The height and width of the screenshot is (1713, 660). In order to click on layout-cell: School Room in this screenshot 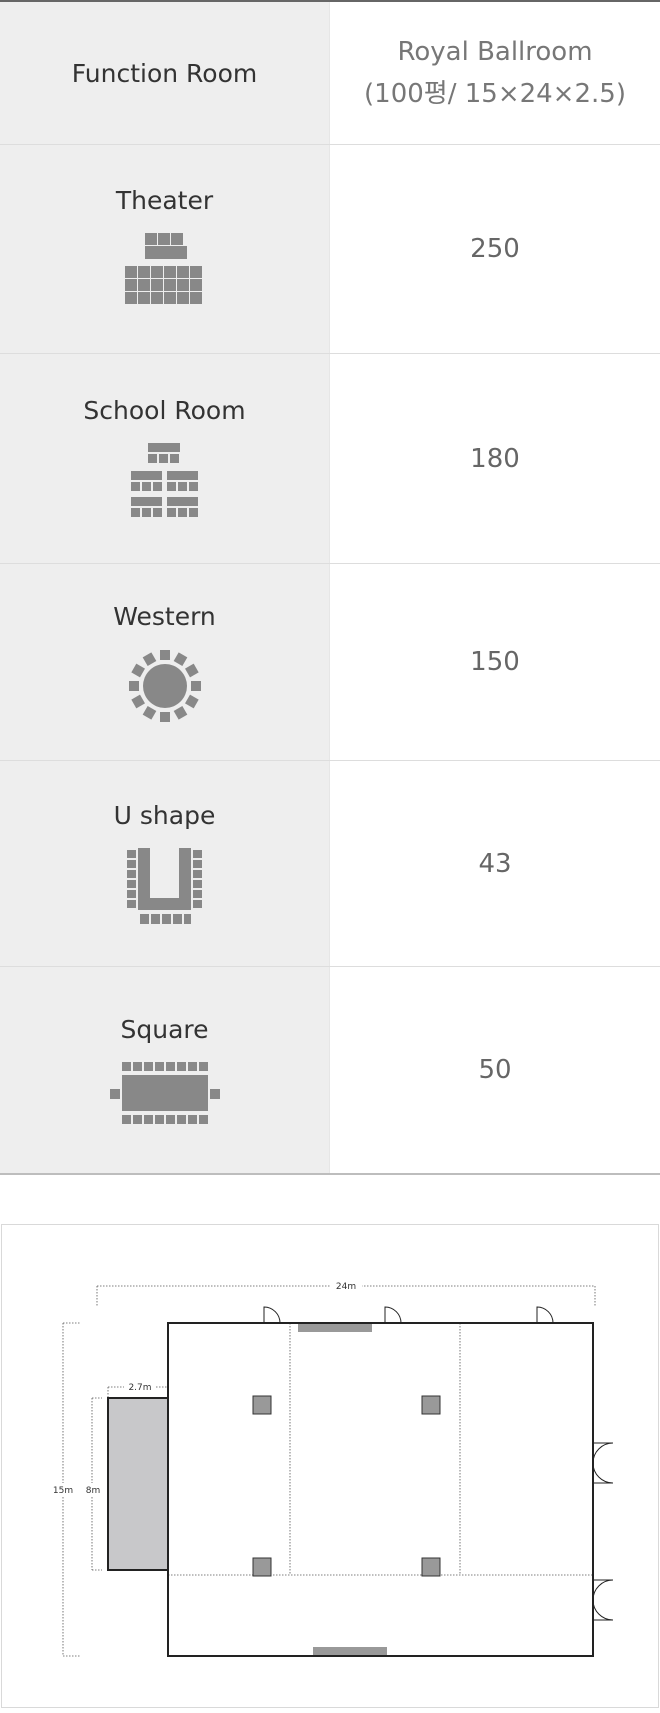, I will do `click(164, 458)`.